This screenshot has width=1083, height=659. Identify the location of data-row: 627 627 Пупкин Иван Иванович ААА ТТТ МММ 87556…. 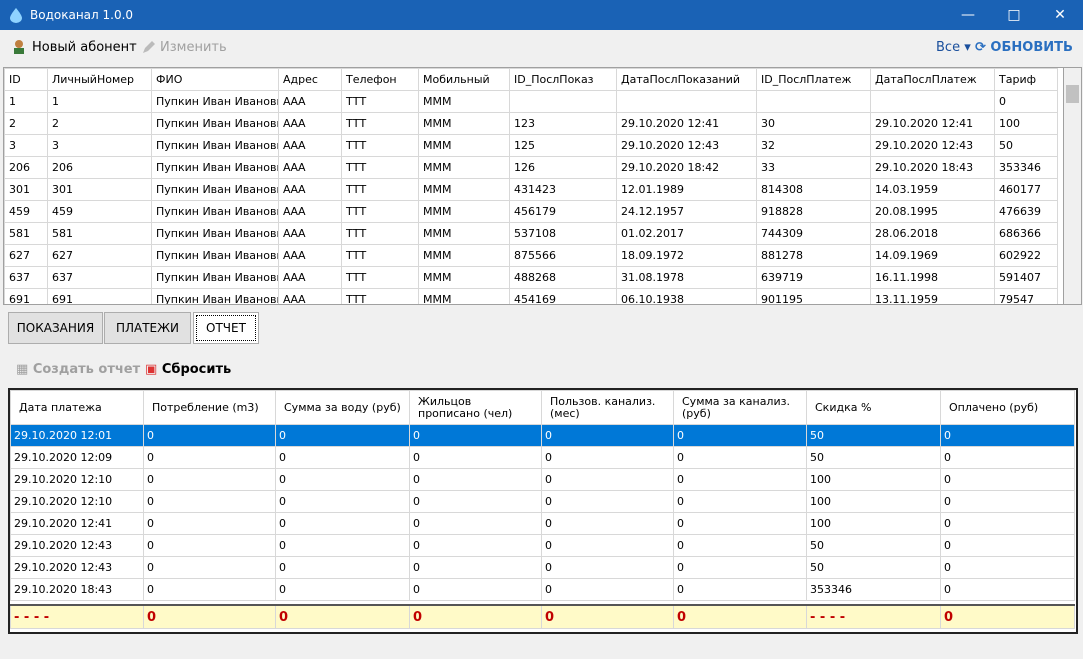
(531, 255).